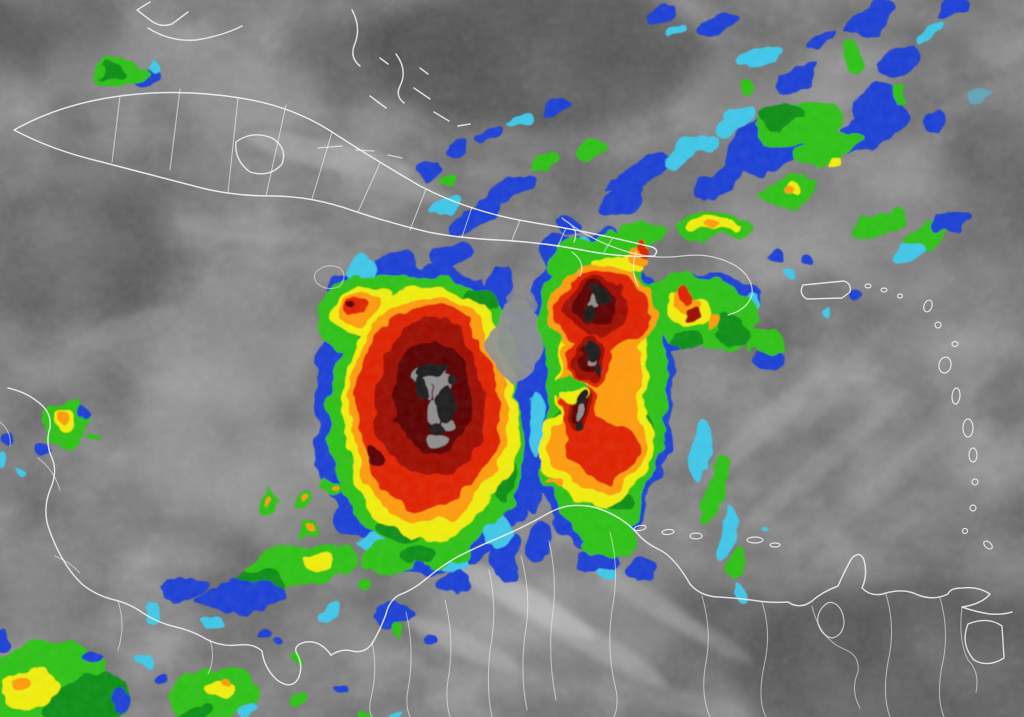  What do you see at coordinates (260, 154) in the screenshot?
I see `isla-de-la-juventud-outline` at bounding box center [260, 154].